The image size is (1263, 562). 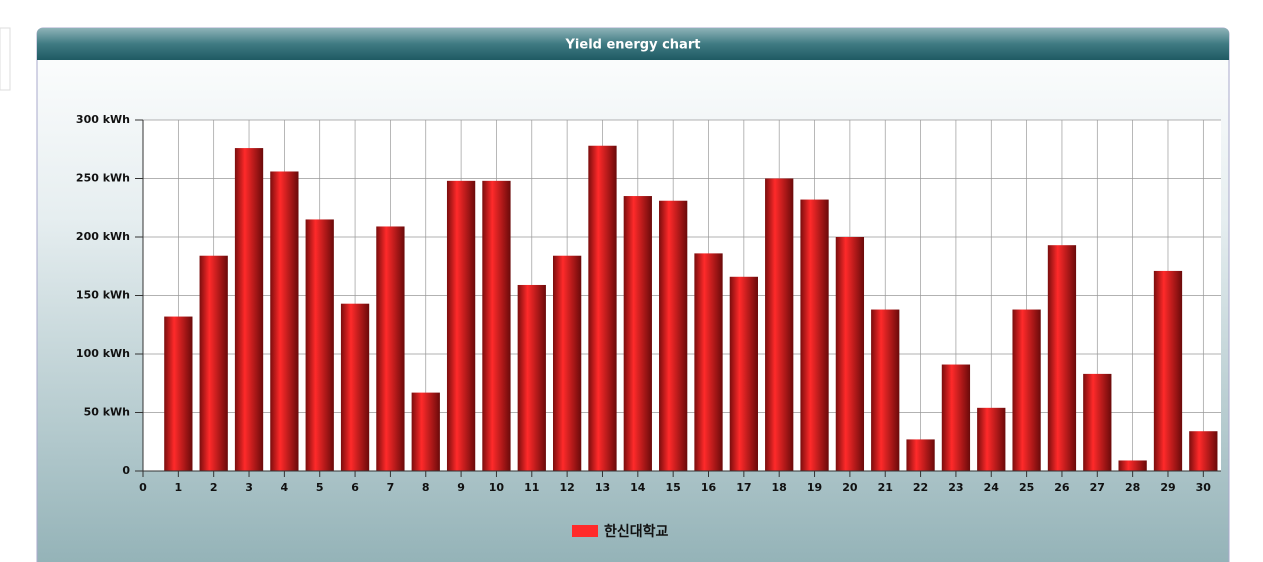 What do you see at coordinates (107, 412) in the screenshot?
I see `y-tick-label: 50 kWh` at bounding box center [107, 412].